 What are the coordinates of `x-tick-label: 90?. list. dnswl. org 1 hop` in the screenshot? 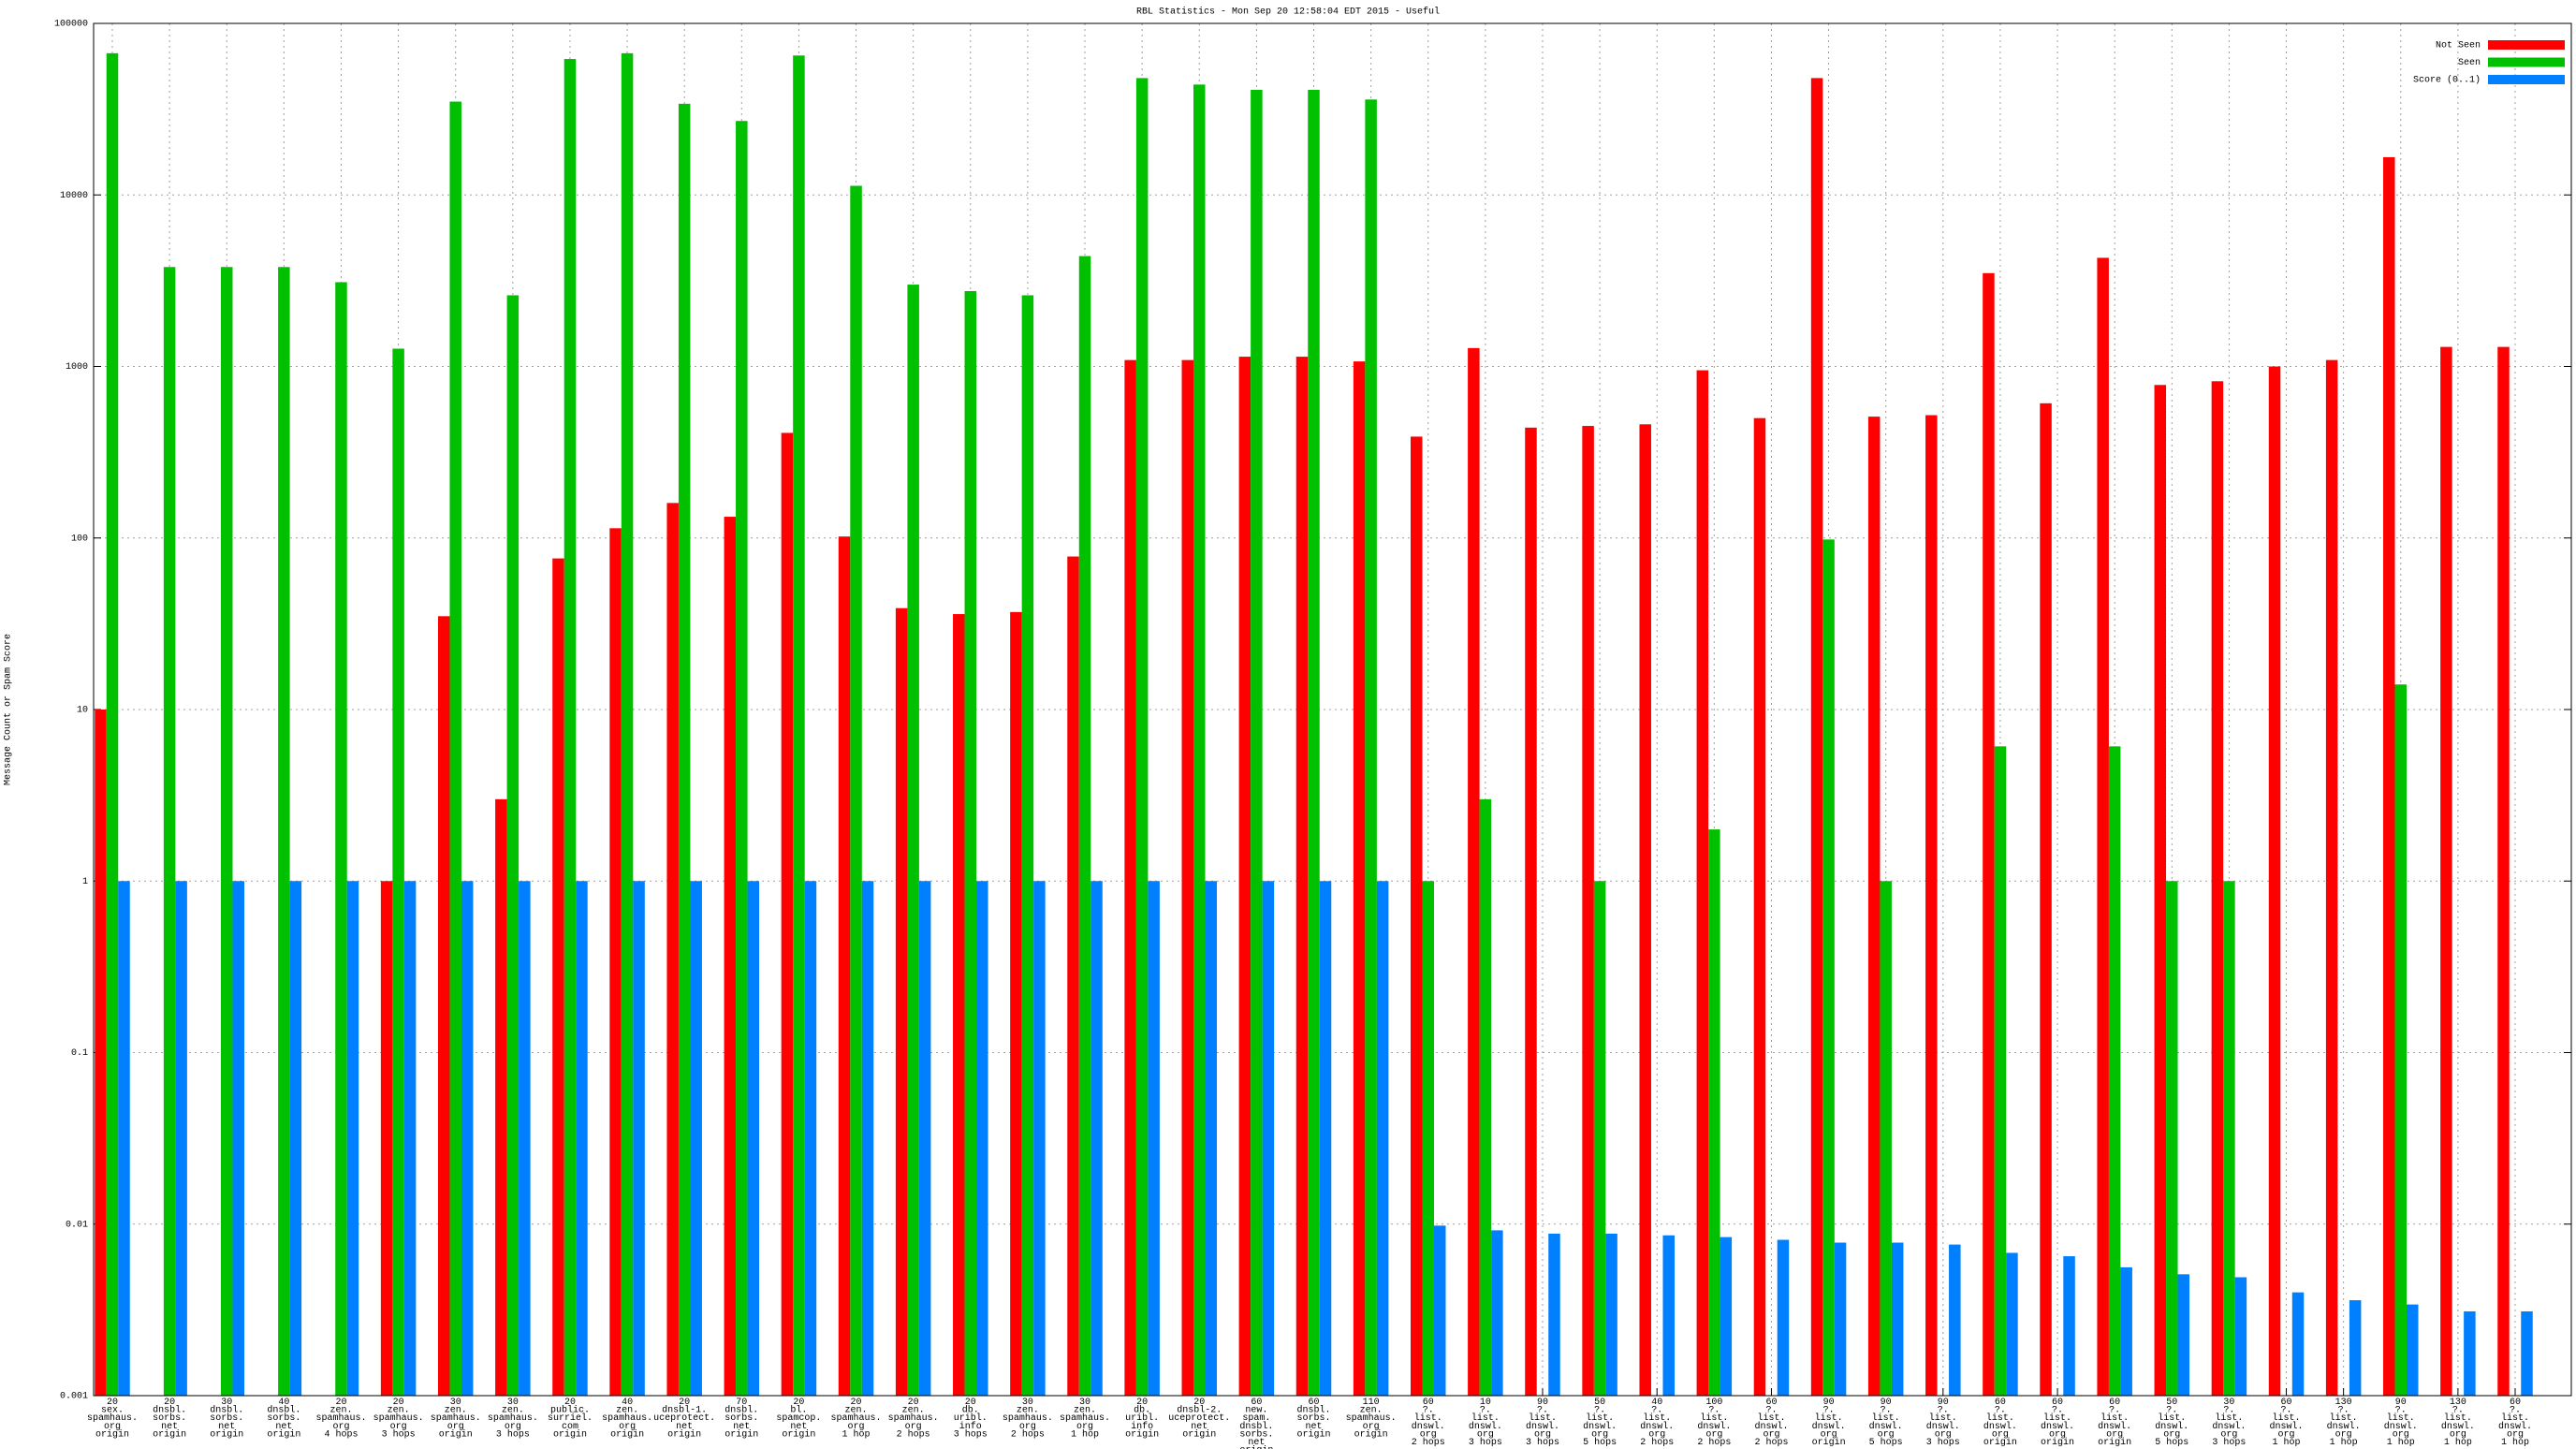 It's located at (2401, 1423).